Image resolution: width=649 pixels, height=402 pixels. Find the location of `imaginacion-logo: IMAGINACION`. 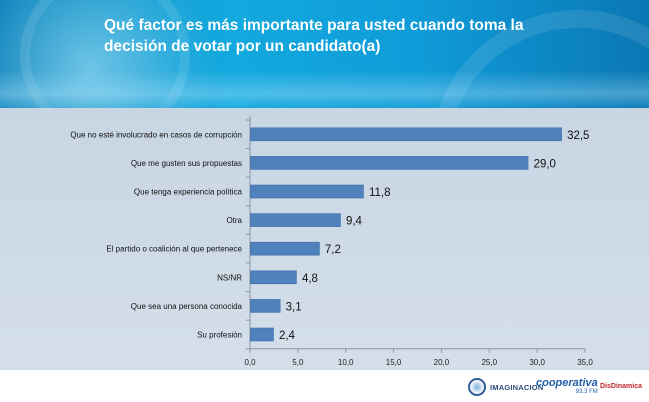

imaginacion-logo: IMAGINACION is located at coordinates (505, 387).